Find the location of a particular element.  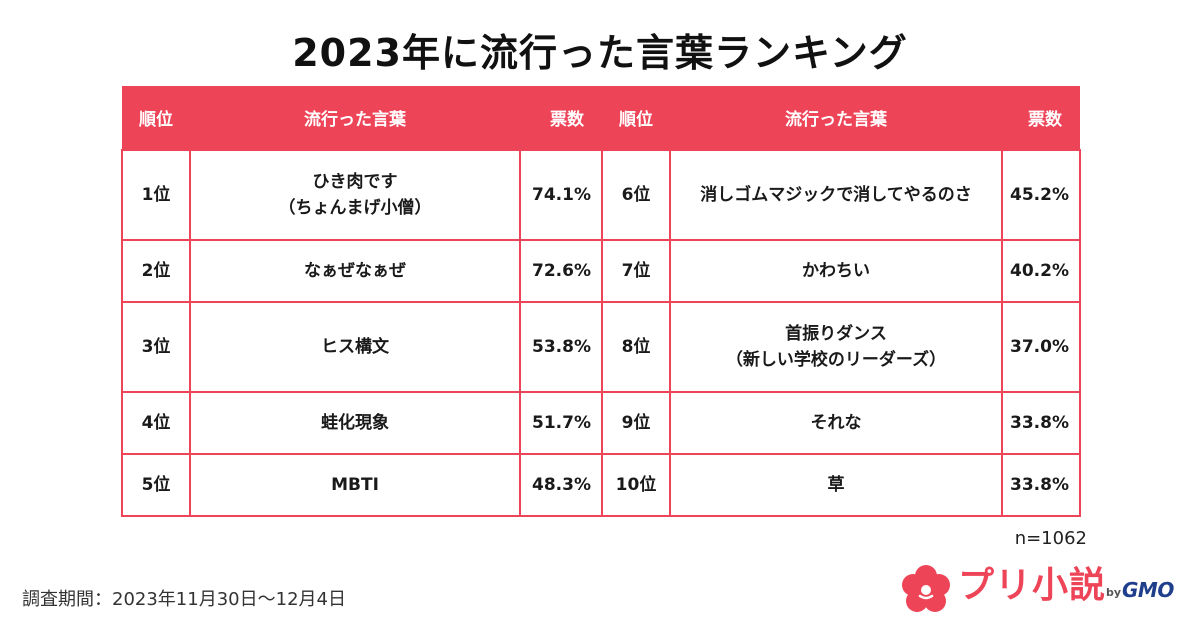

rank-cell: 10位 is located at coordinates (636, 485).